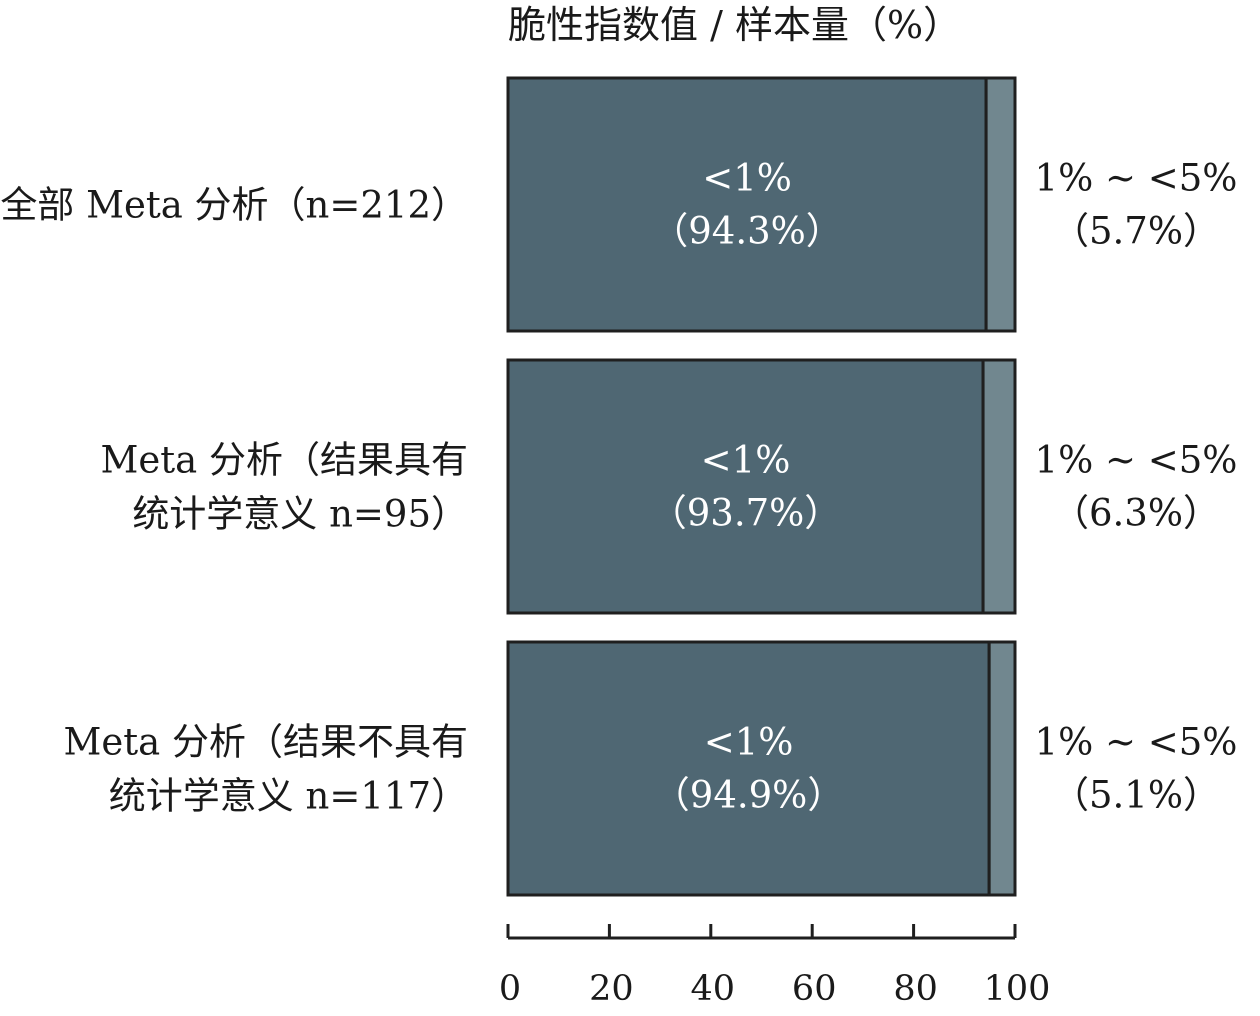 The width and height of the screenshot is (1260, 1016). What do you see at coordinates (611, 989) in the screenshot?
I see `x-tick-label-20: 20` at bounding box center [611, 989].